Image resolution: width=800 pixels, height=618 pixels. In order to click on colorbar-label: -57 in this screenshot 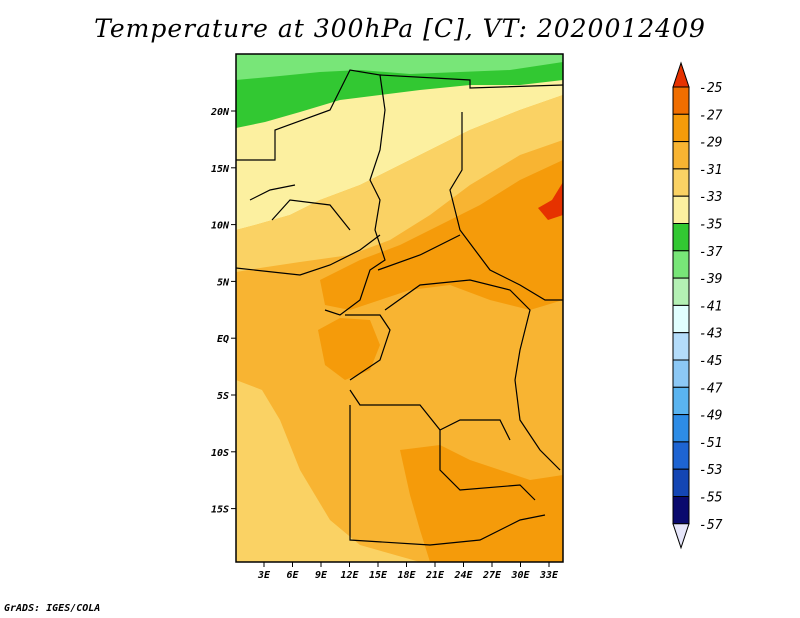, I will do `click(711, 525)`.